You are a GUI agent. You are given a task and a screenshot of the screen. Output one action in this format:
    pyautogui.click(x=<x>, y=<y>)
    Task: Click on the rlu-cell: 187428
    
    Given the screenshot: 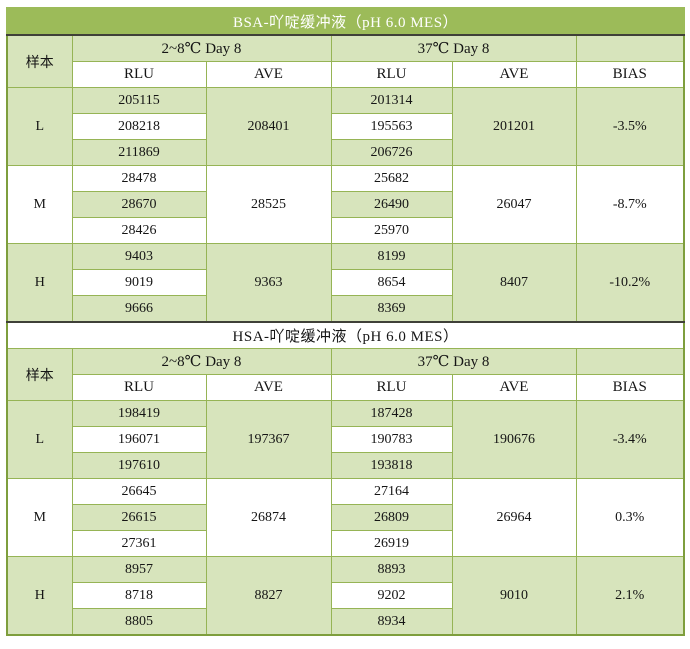 What is the action you would take?
    pyautogui.click(x=391, y=413)
    